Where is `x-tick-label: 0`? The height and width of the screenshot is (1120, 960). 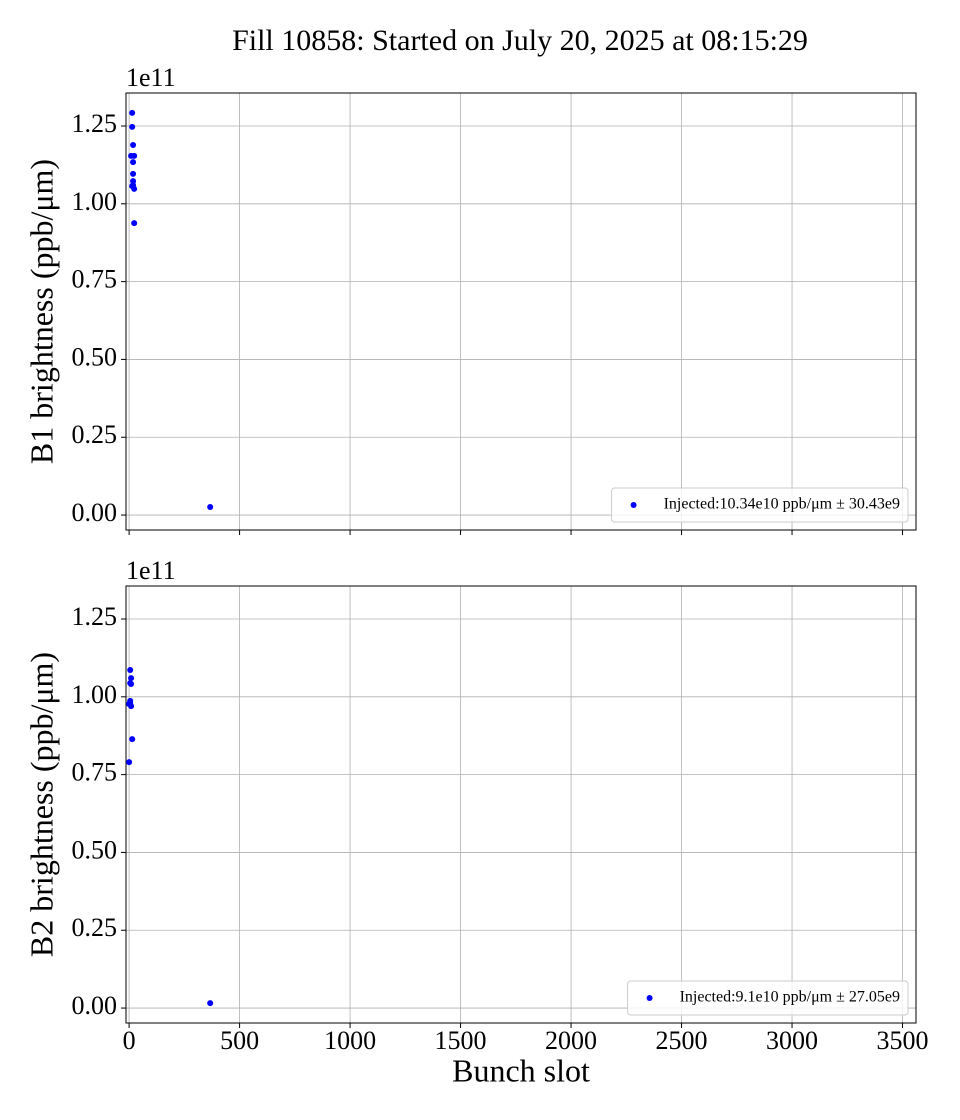 x-tick-label: 0 is located at coordinates (129, 1040).